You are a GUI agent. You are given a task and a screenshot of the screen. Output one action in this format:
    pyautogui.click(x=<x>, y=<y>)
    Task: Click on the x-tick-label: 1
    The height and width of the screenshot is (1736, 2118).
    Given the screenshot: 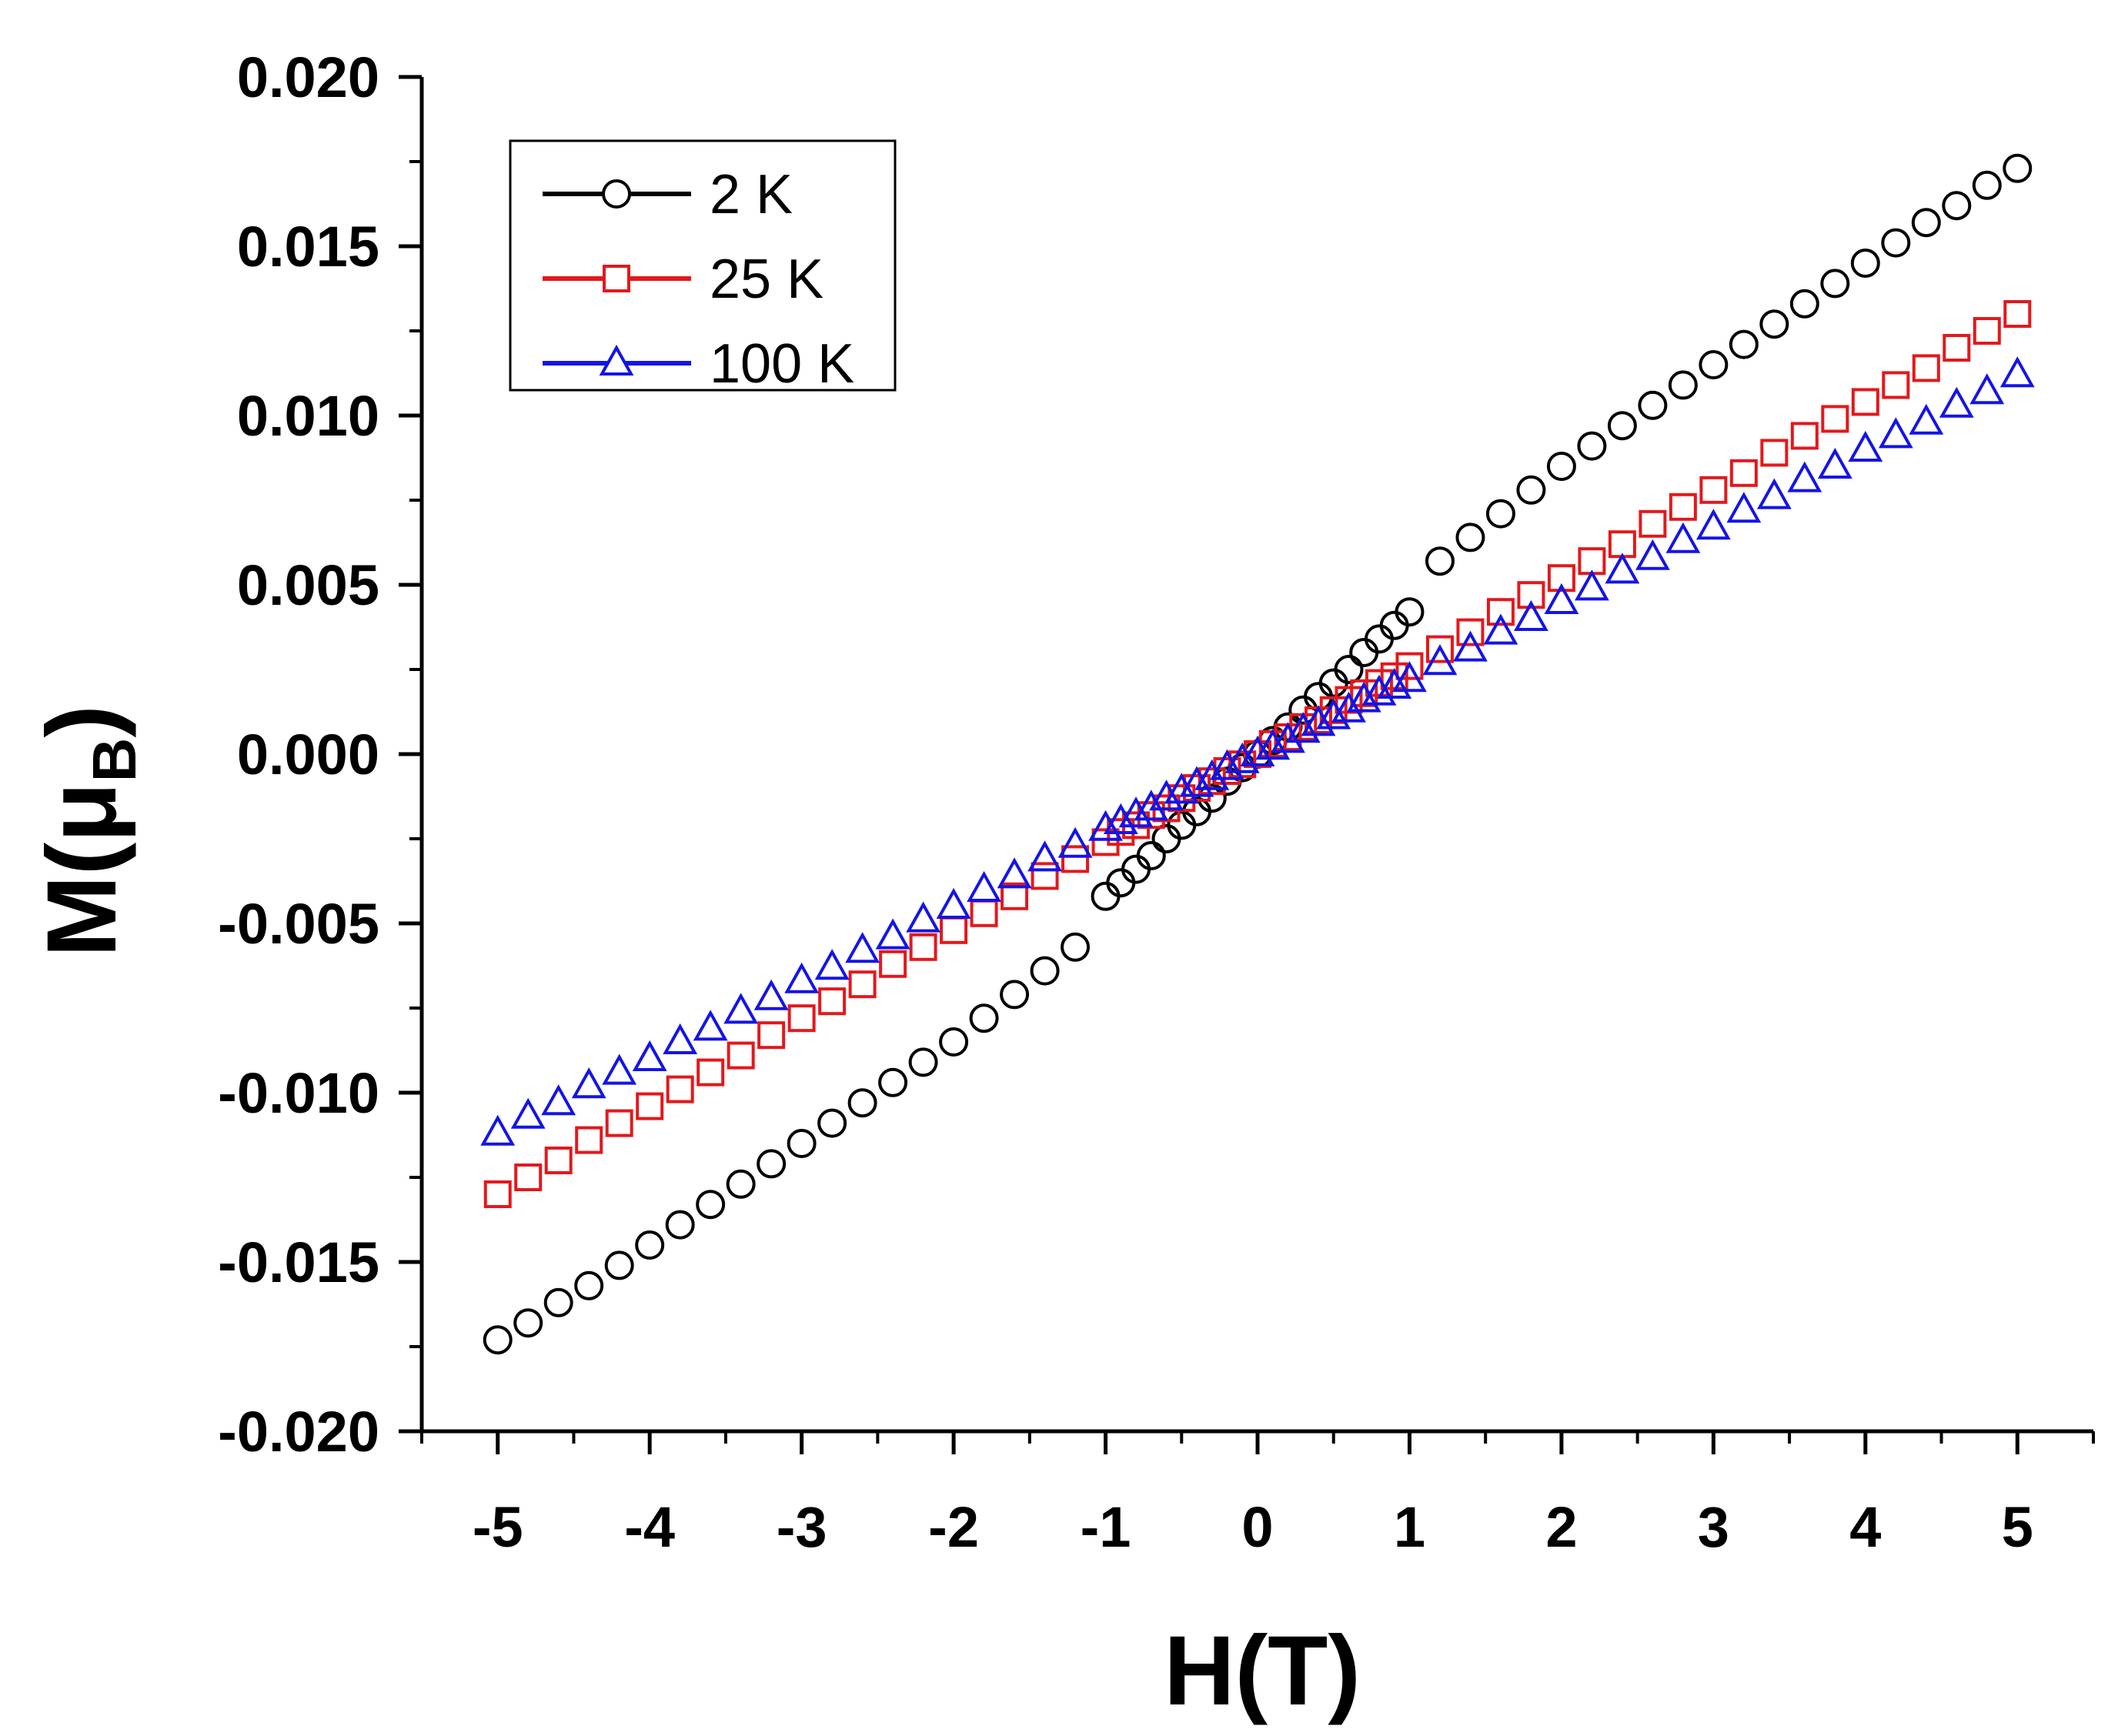 What is the action you would take?
    pyautogui.click(x=1409, y=1527)
    